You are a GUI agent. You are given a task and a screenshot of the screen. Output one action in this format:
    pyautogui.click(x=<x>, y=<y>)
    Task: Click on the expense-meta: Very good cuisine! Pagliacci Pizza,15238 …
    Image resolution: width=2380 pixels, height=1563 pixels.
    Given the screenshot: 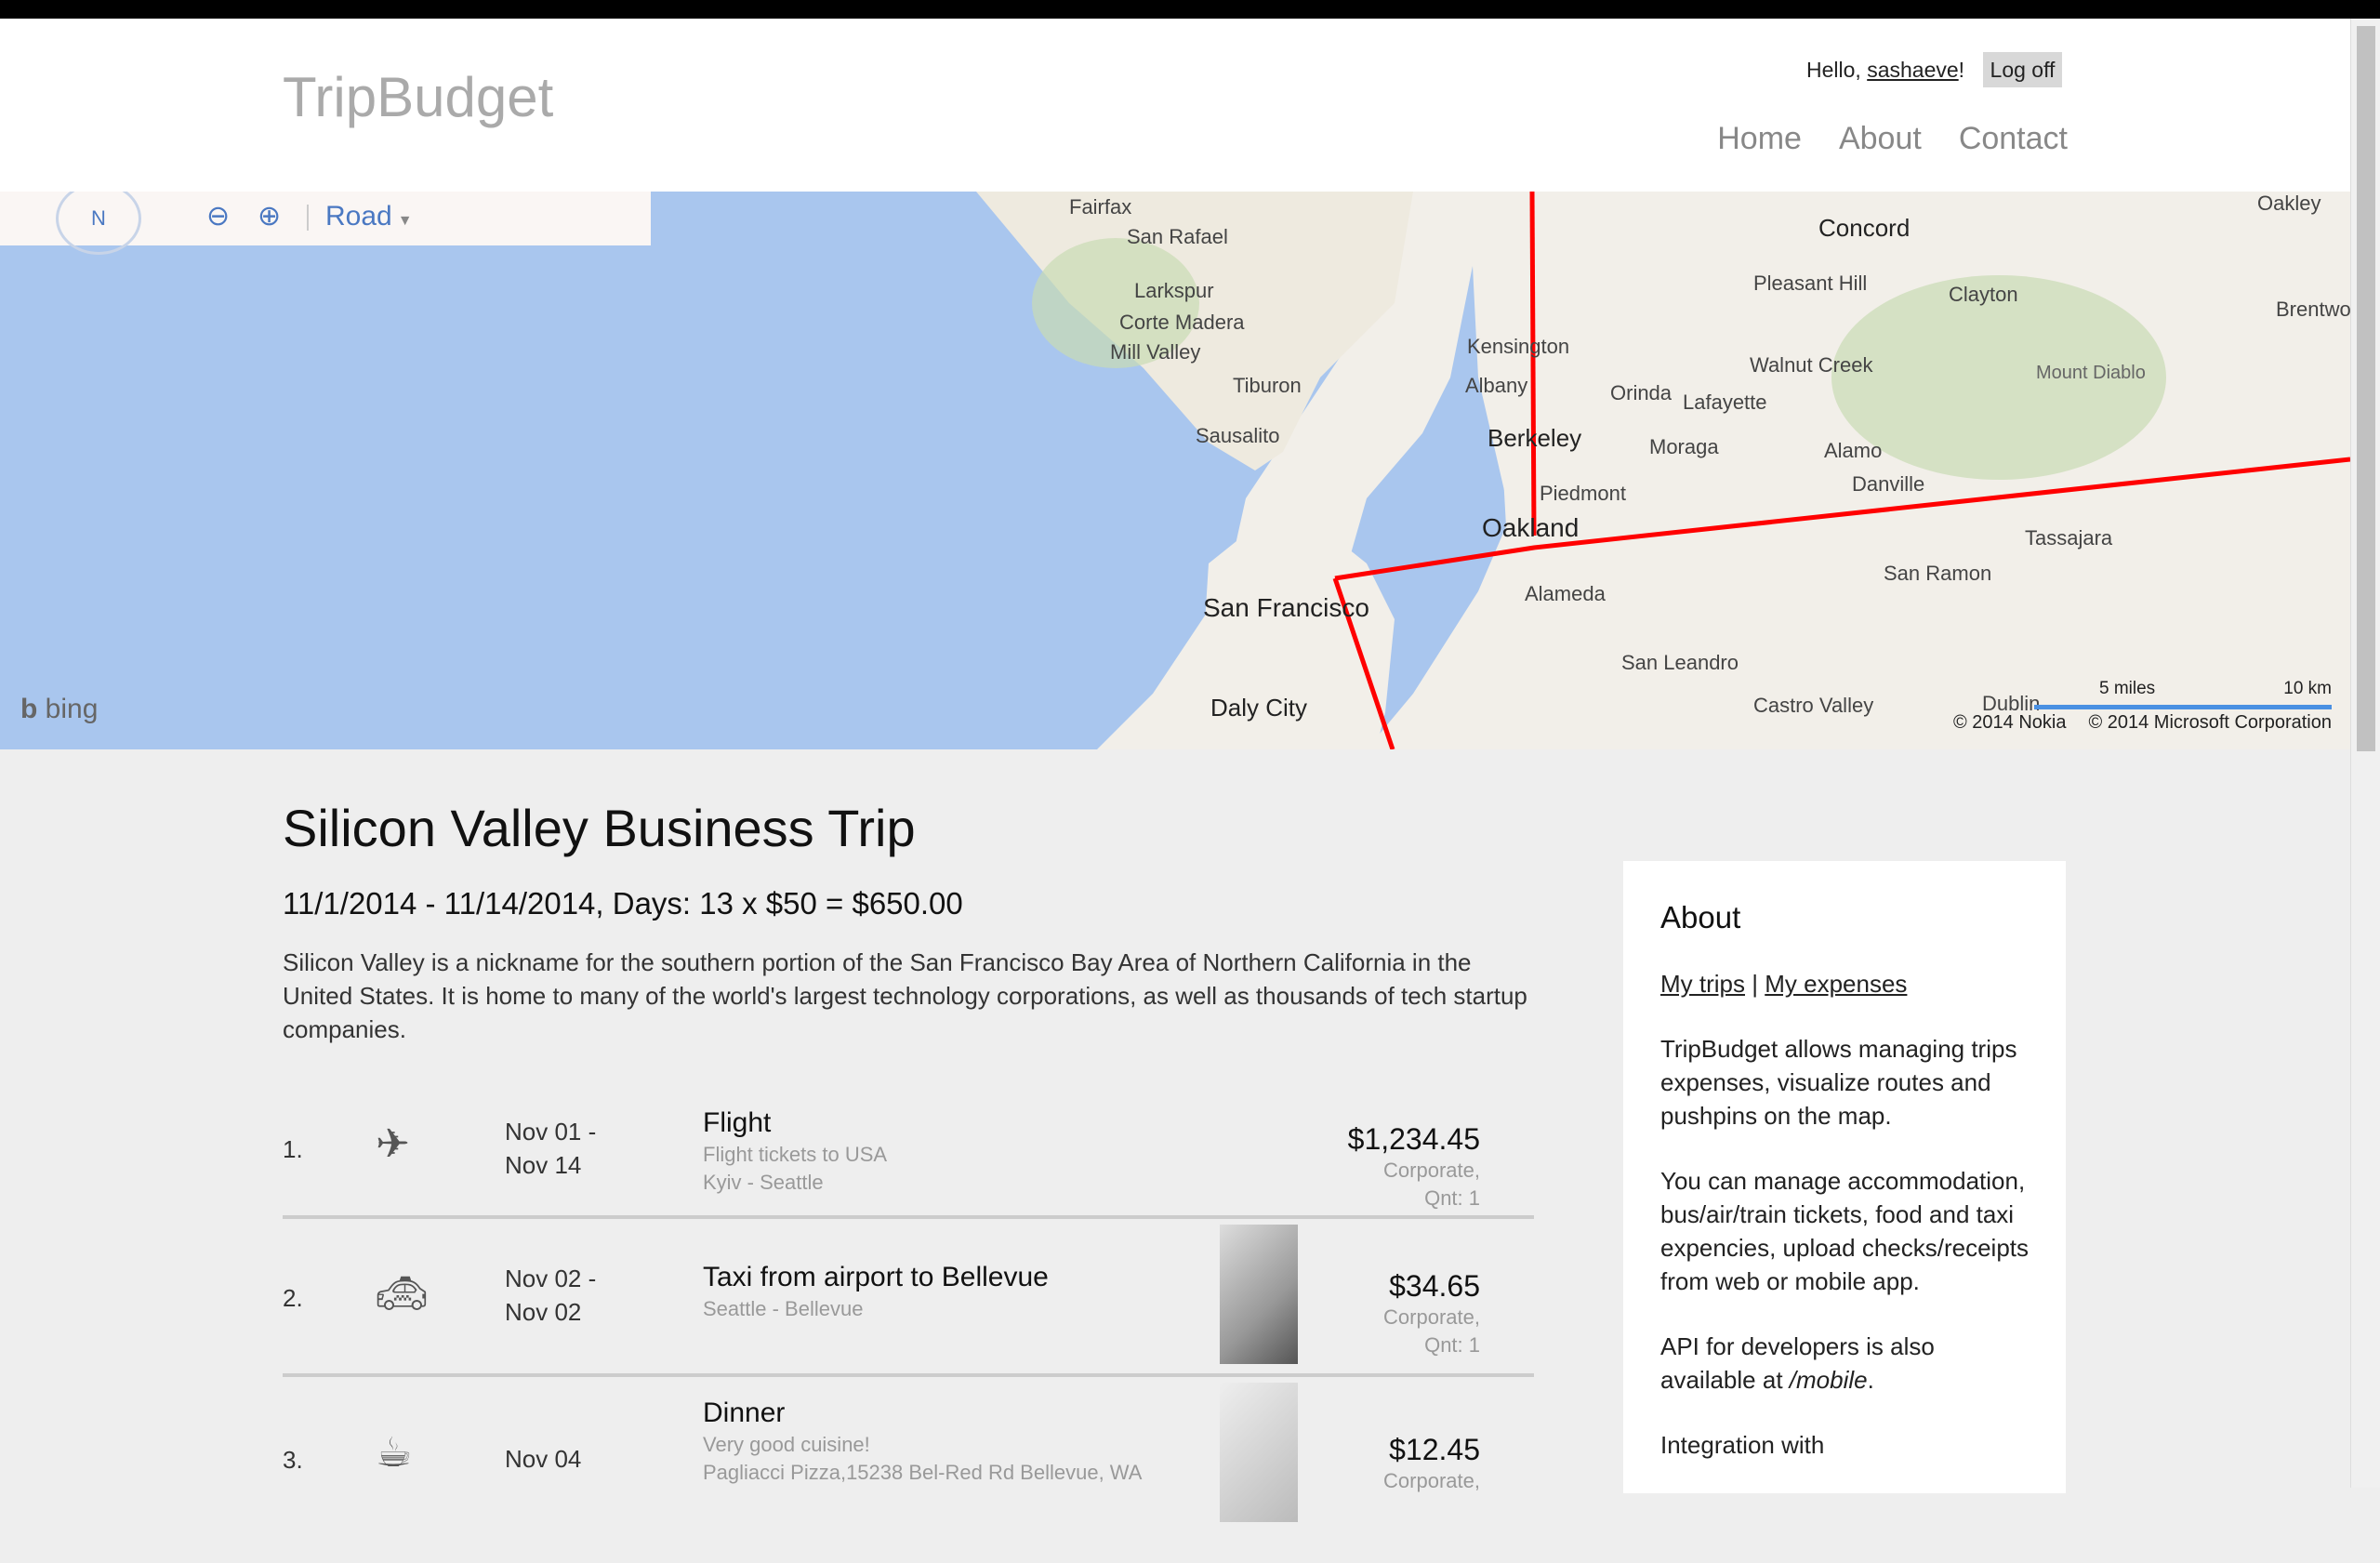 What is the action you would take?
    pyautogui.click(x=922, y=1459)
    